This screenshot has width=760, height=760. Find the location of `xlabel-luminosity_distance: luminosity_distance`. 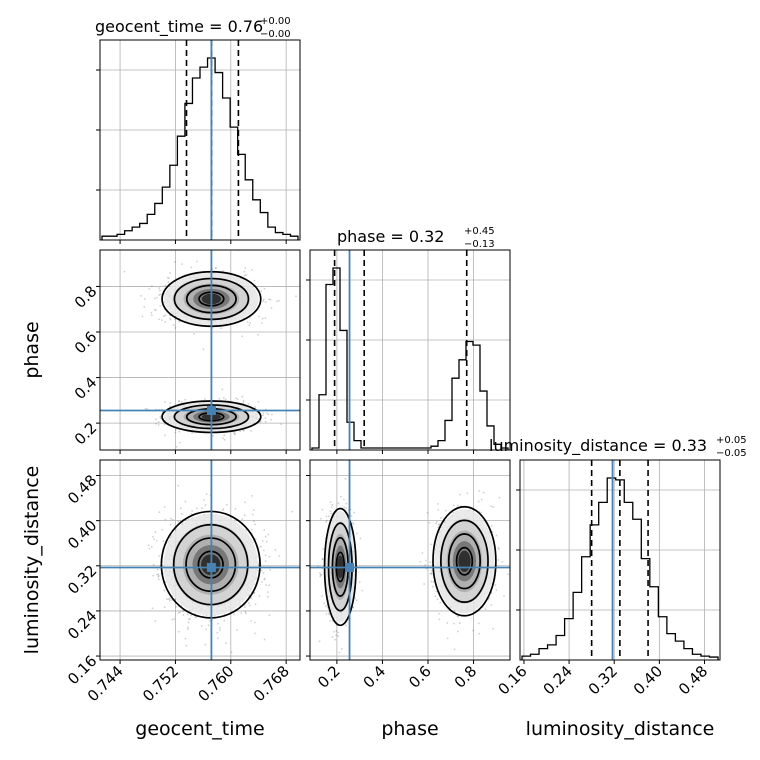

xlabel-luminosity_distance: luminosity_distance is located at coordinates (620, 729).